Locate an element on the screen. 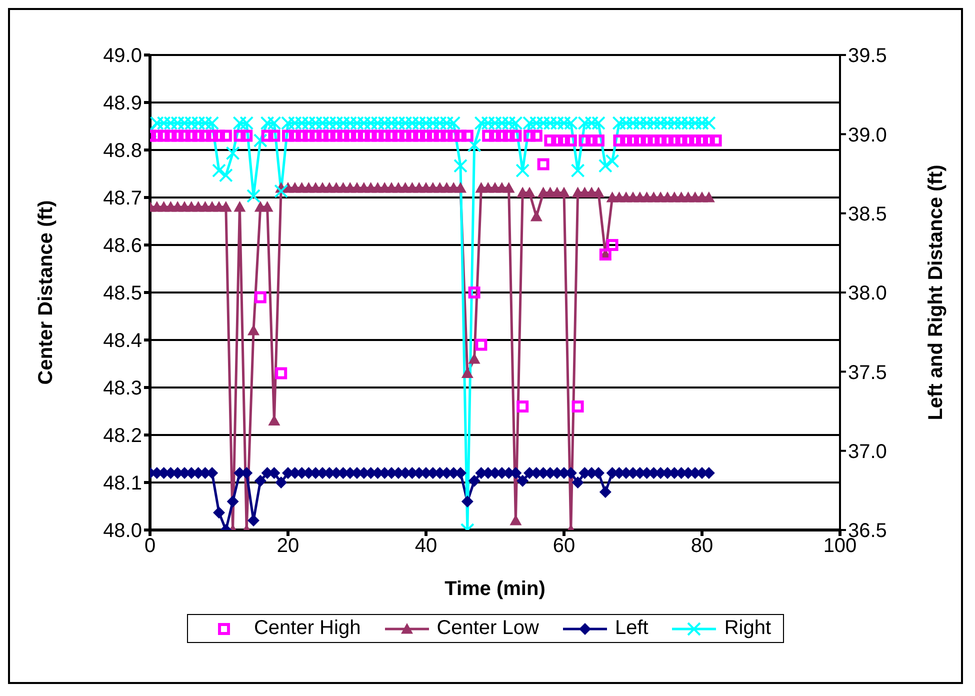 This screenshot has height=696, width=975. y2-tick-label: 37.5 is located at coordinates (867, 373).